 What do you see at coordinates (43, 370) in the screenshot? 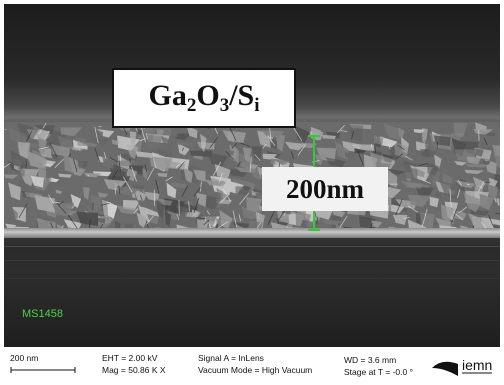
I see `scale-bar` at bounding box center [43, 370].